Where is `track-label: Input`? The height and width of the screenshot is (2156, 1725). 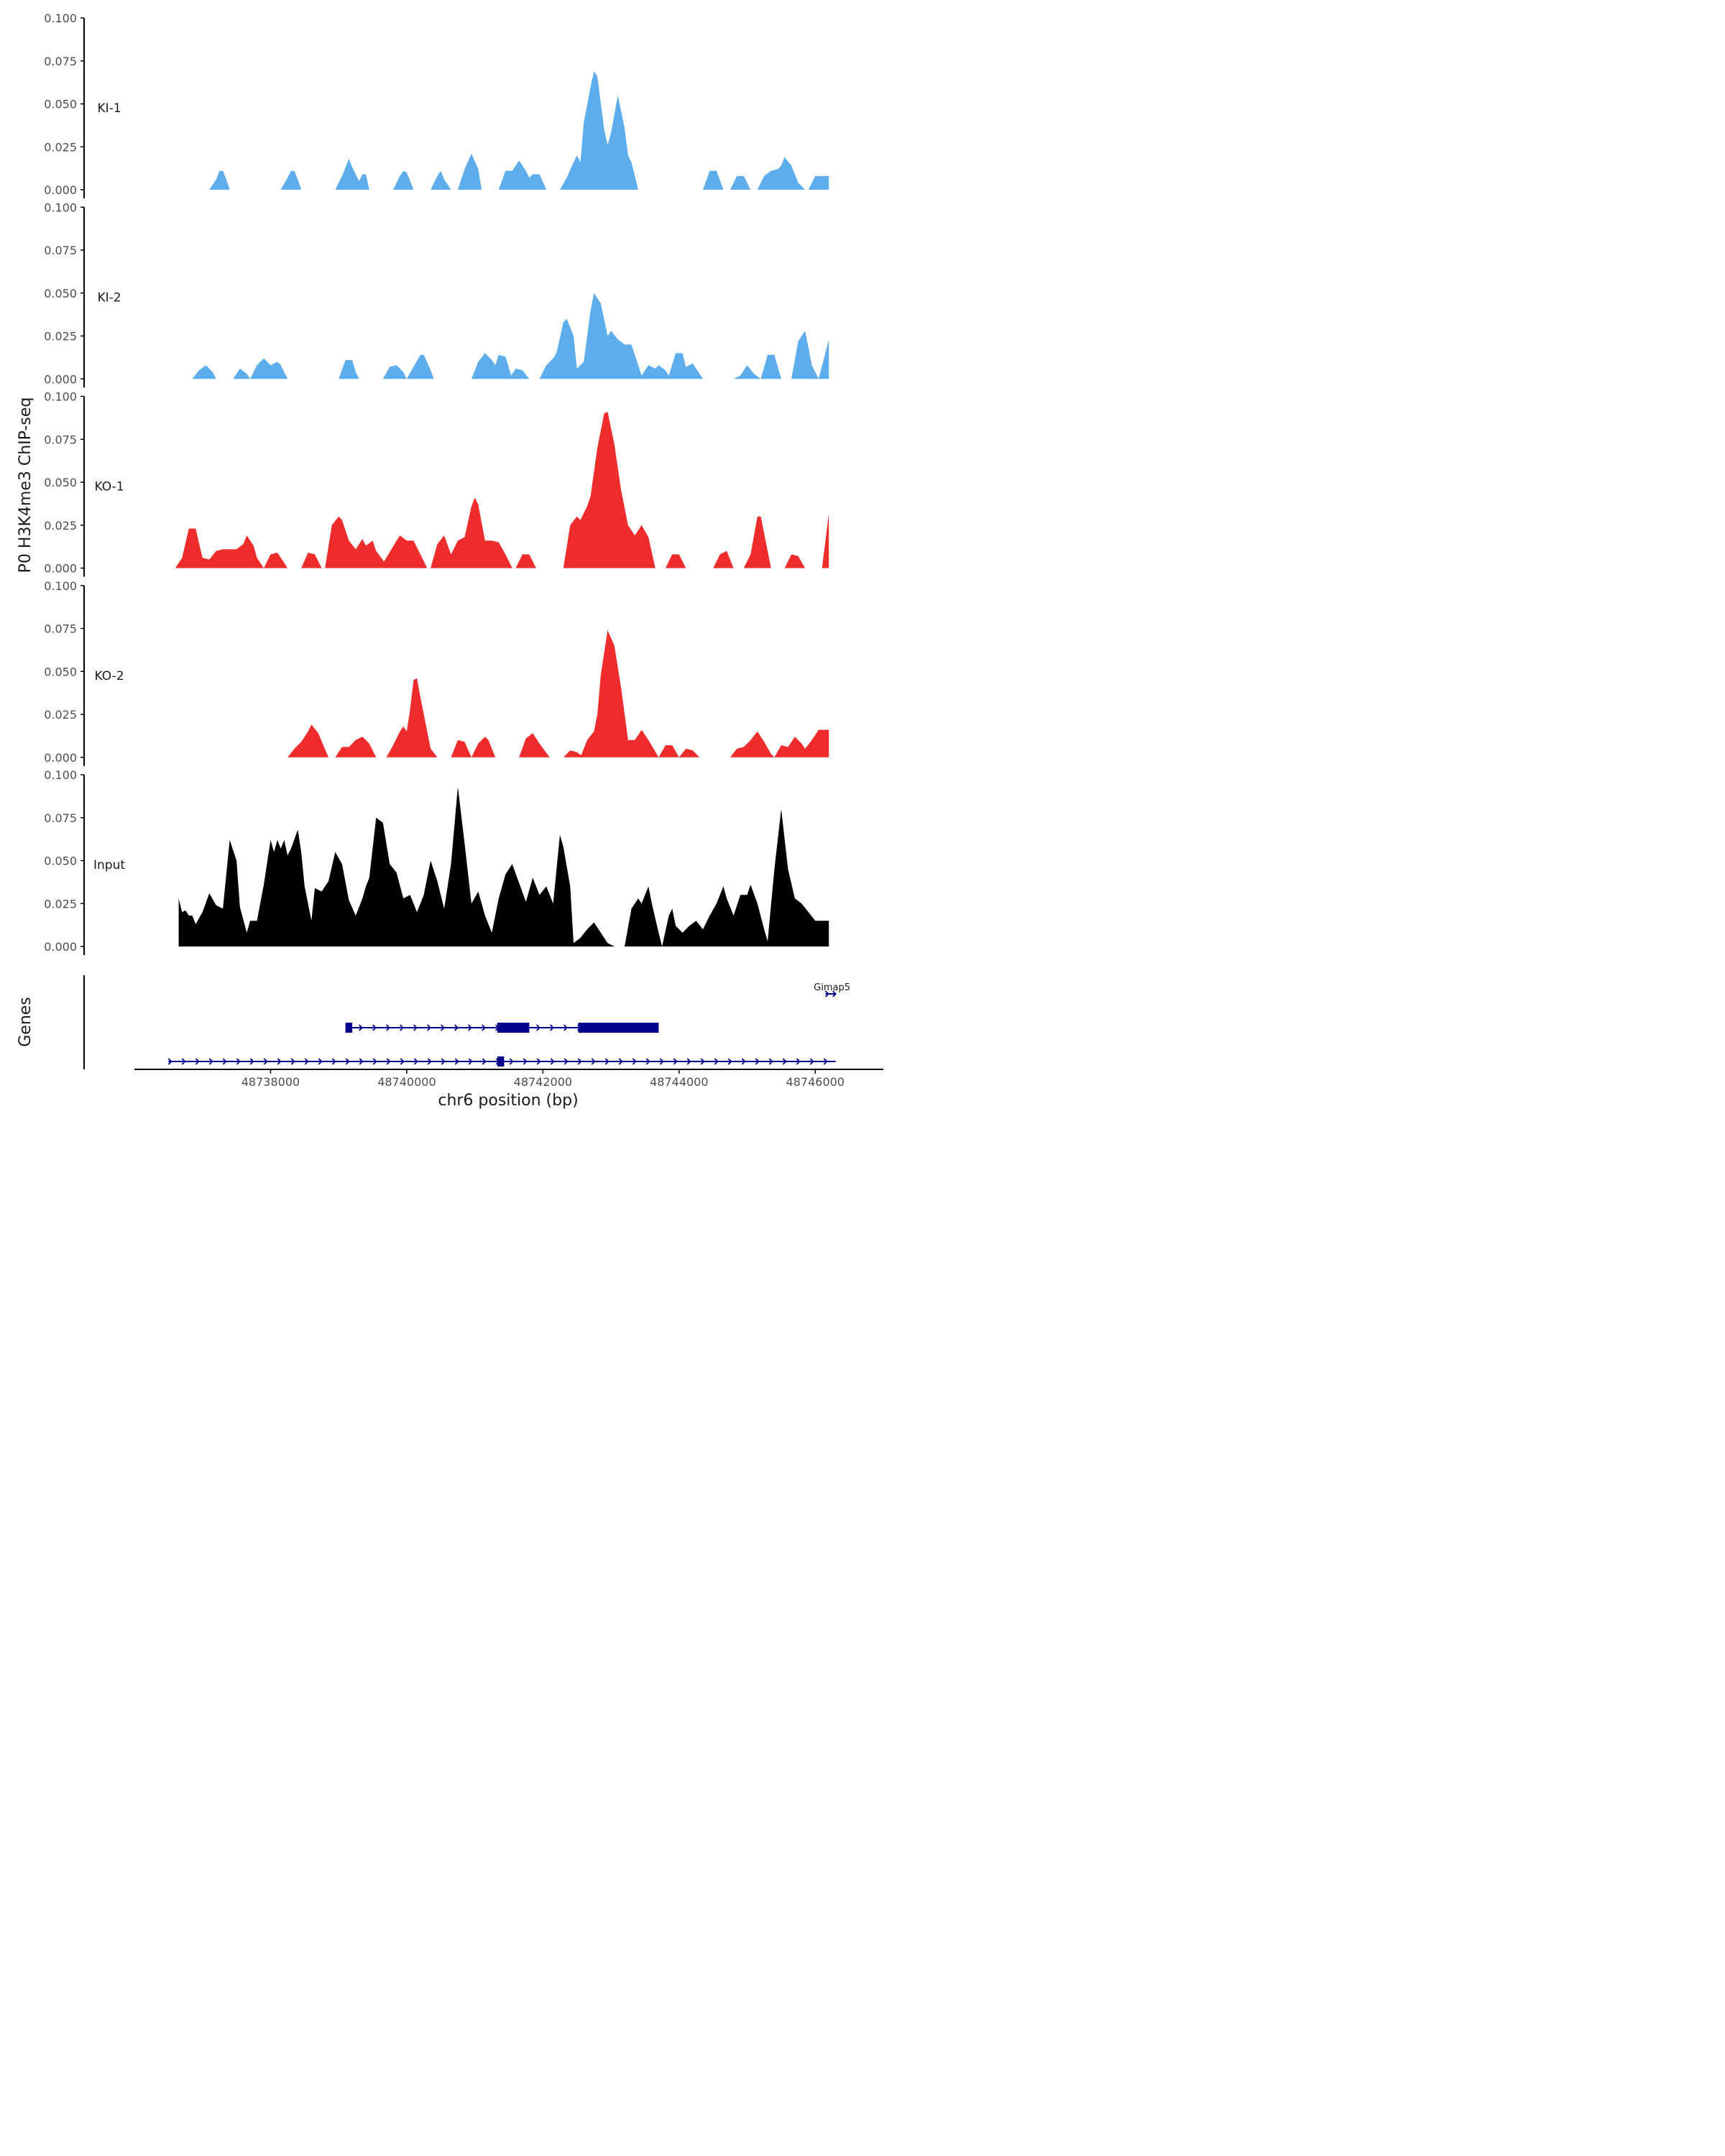
track-label: Input is located at coordinates (109, 865).